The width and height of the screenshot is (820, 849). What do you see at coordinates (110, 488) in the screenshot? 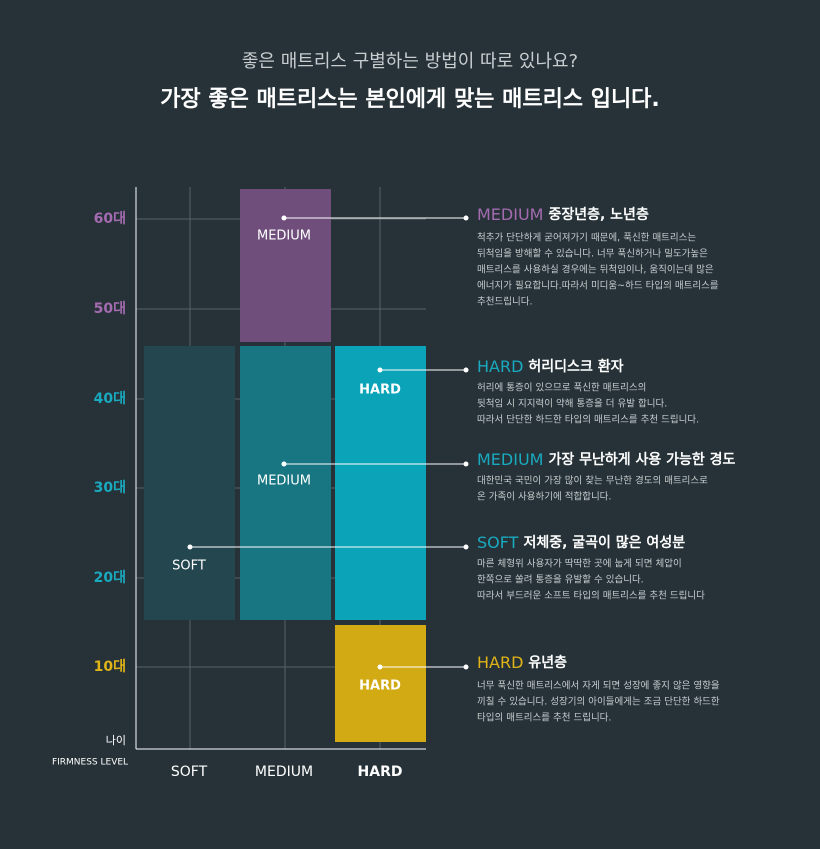
I see `age-label: 30대` at bounding box center [110, 488].